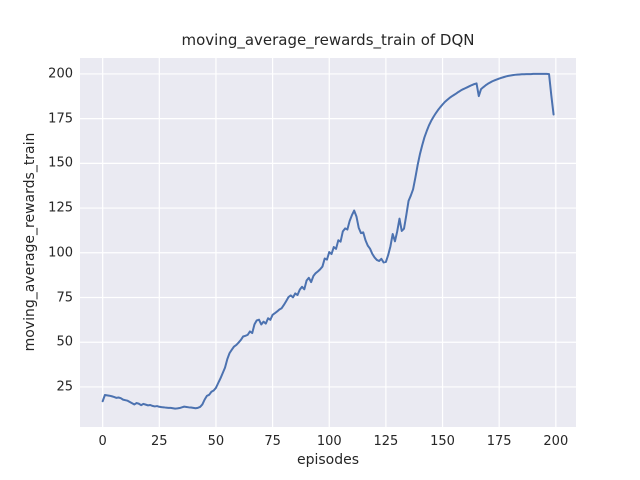  I want to click on x-tick-label: 75, so click(272, 441).